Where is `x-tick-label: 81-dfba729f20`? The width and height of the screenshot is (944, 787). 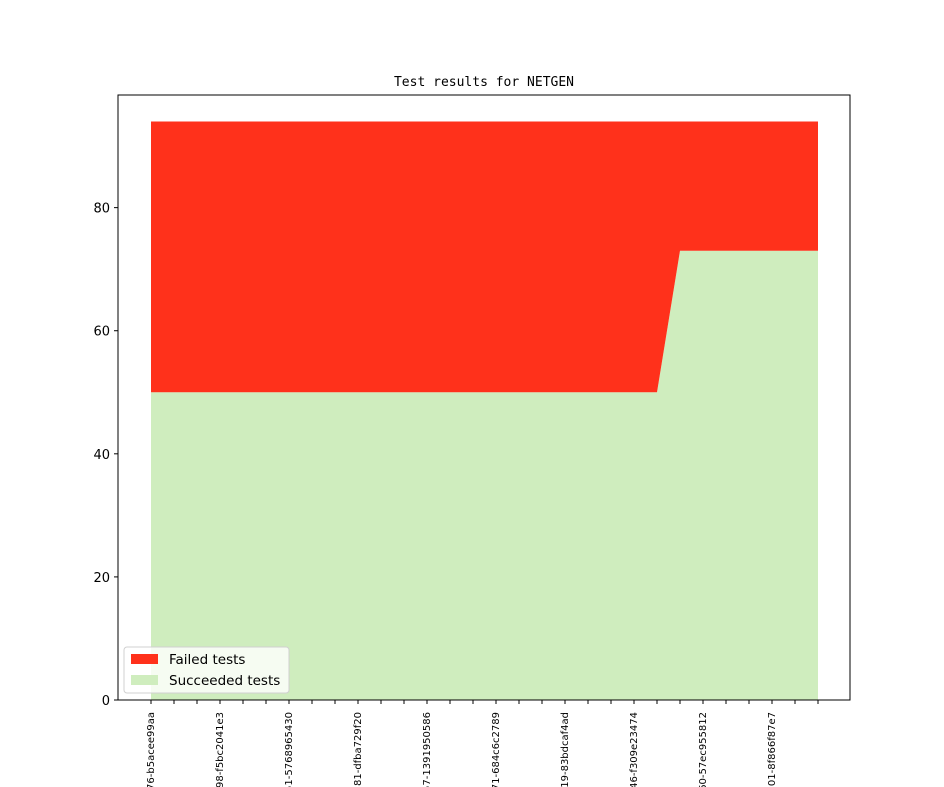
x-tick-label: 81-dfba729f20 is located at coordinates (358, 749).